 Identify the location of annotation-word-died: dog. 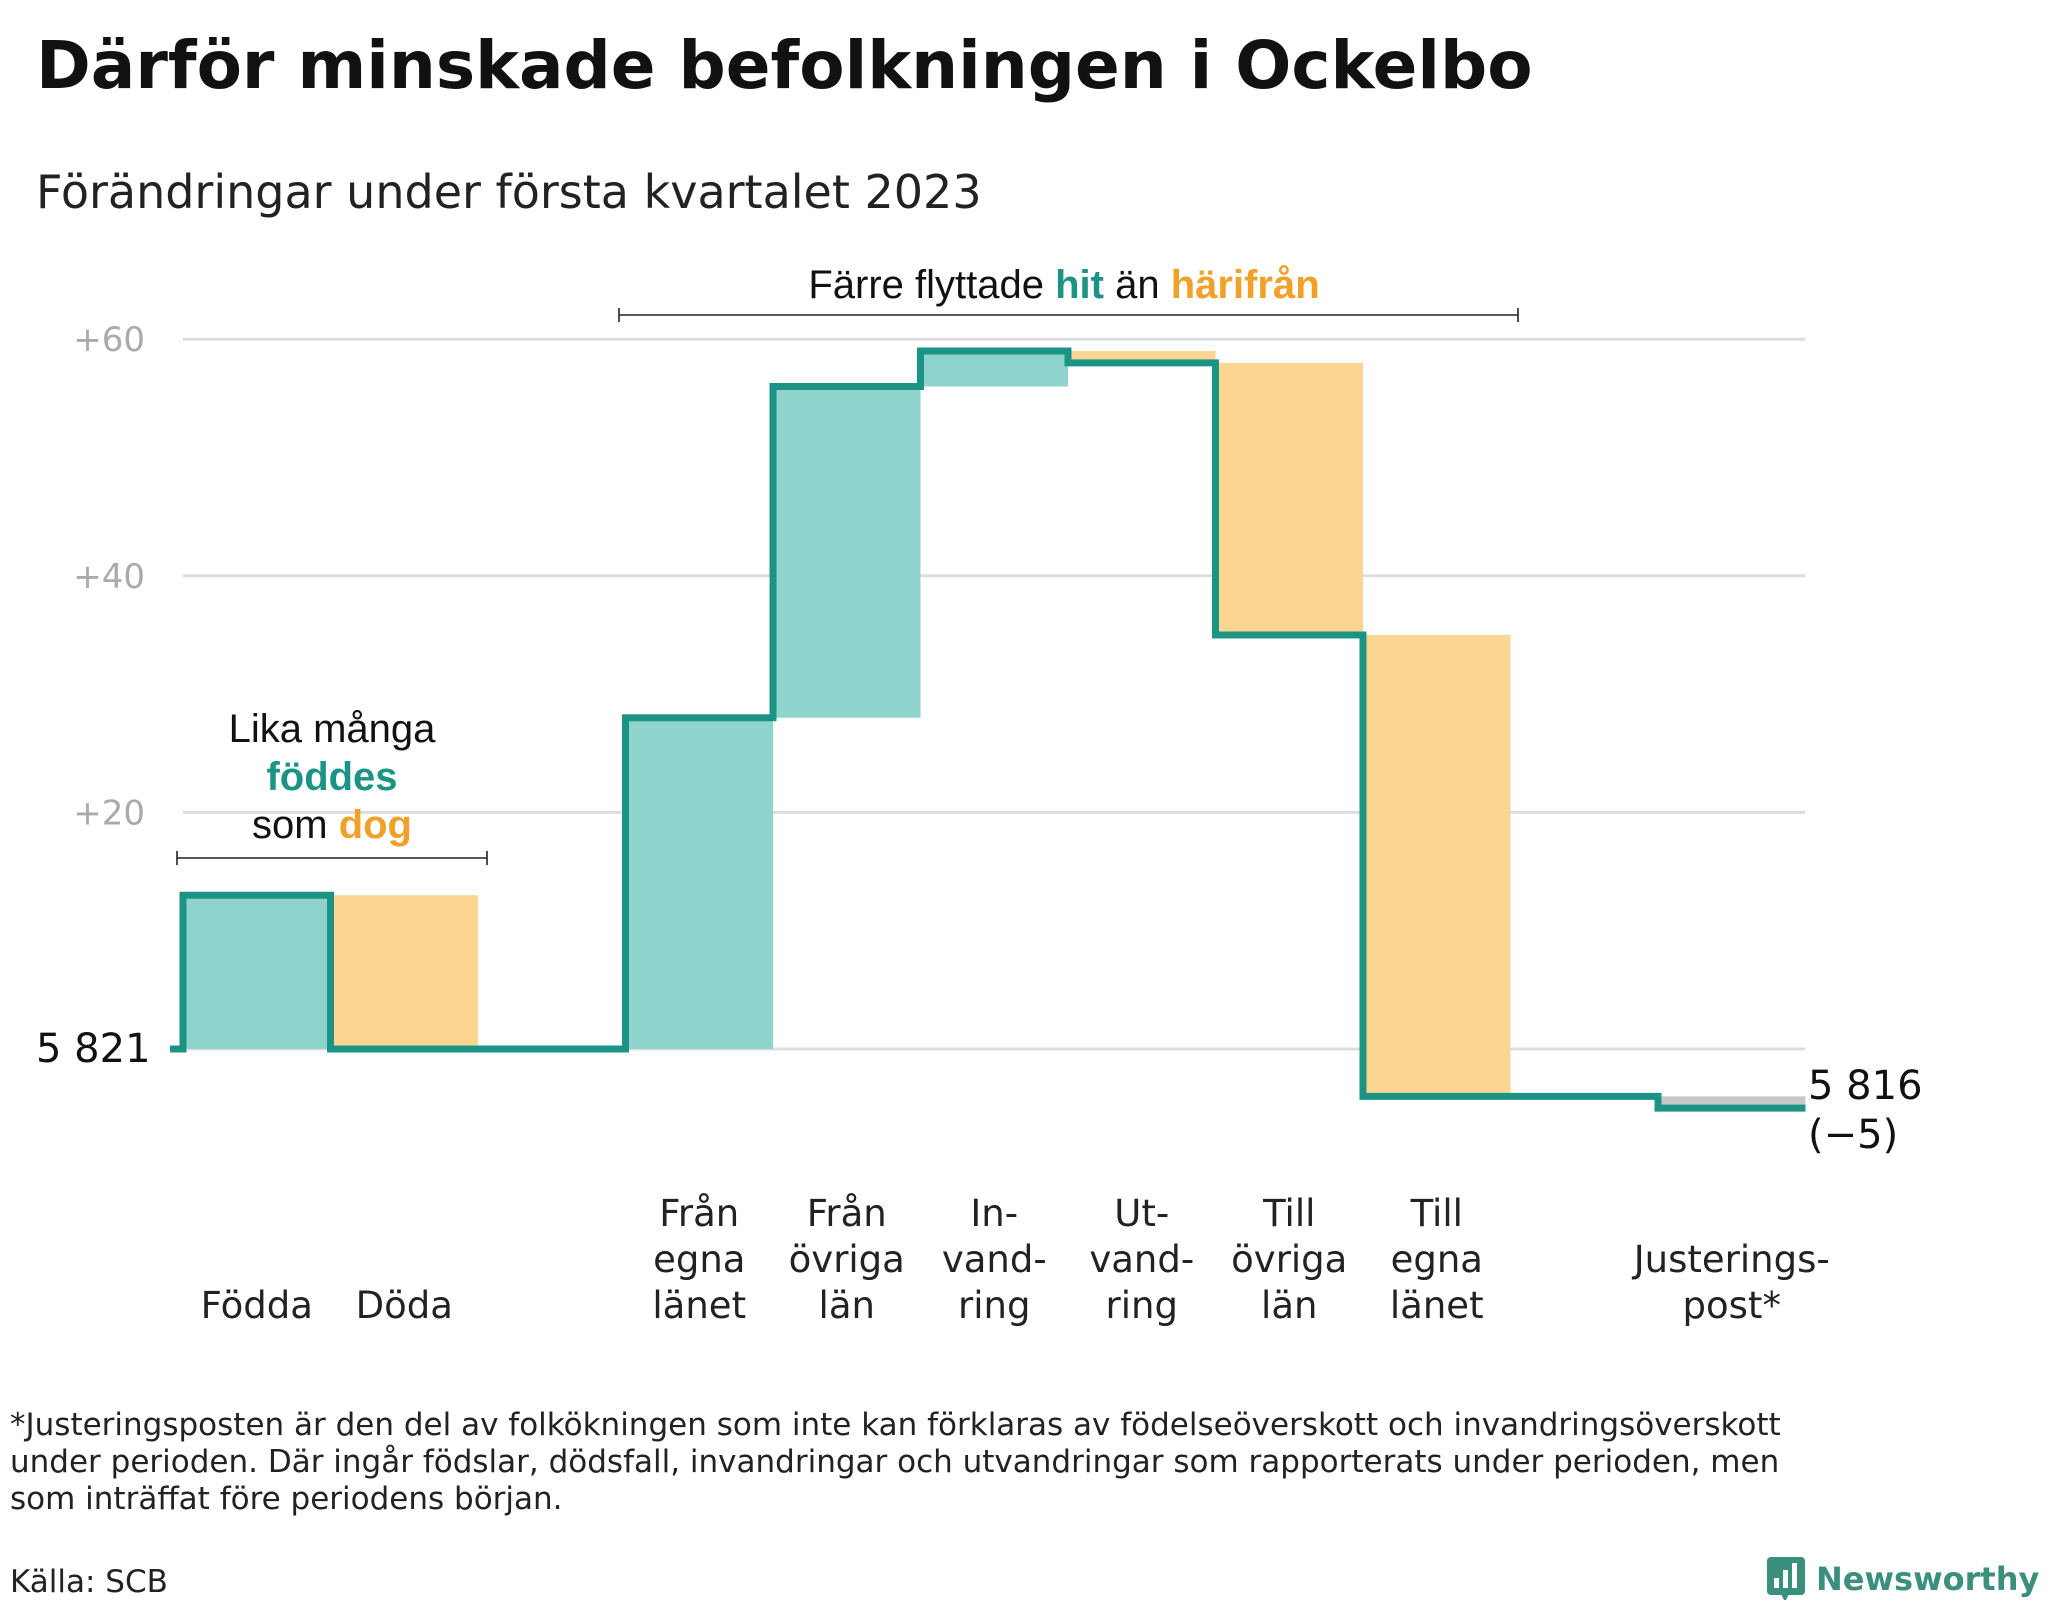
(375, 825).